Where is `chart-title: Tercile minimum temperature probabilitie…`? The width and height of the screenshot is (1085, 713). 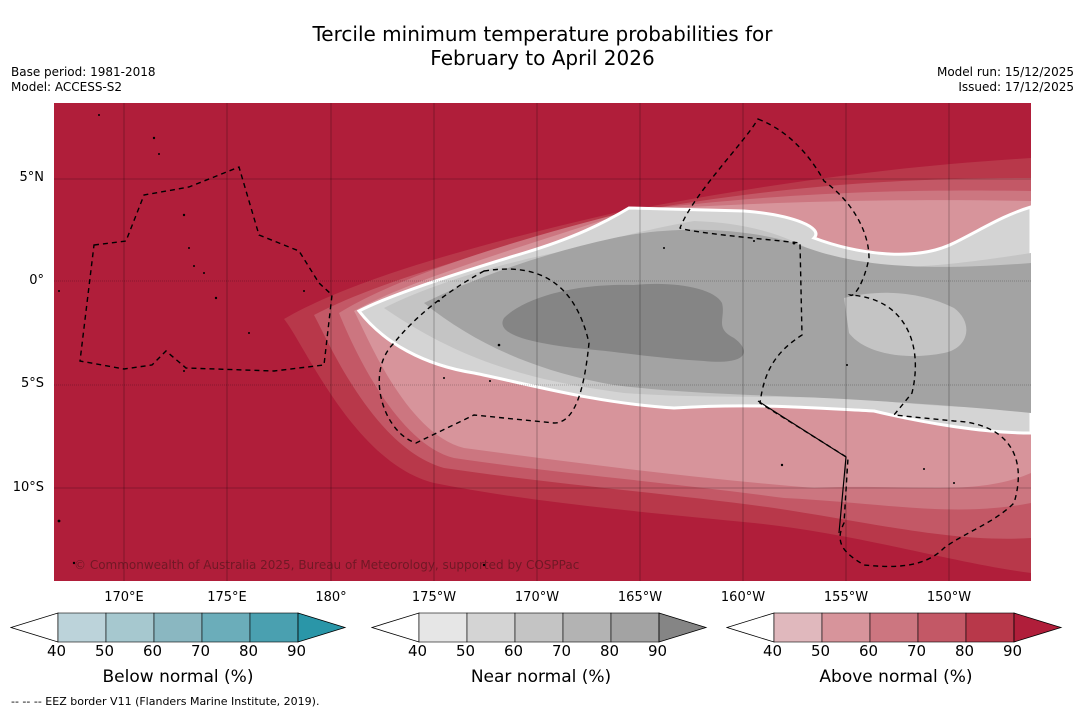 chart-title: Tercile minimum temperature probabilitie… is located at coordinates (542, 46).